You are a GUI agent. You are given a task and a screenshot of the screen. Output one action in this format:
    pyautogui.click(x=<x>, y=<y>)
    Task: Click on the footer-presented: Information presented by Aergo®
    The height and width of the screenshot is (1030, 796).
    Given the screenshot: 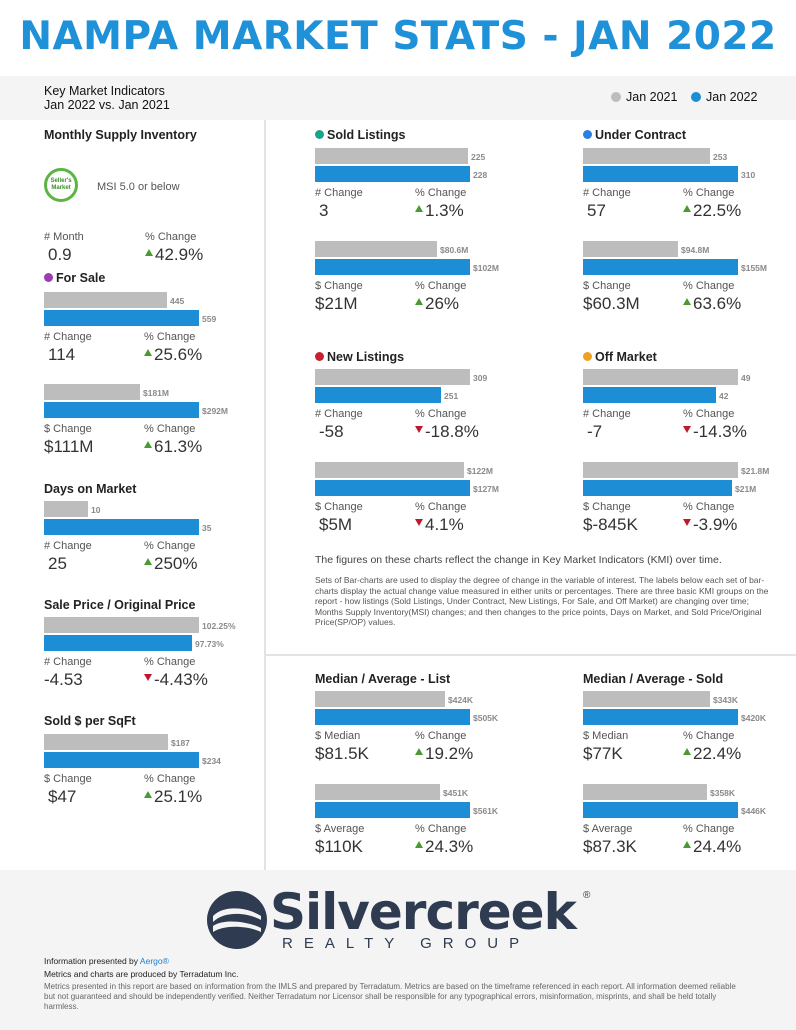 What is the action you would take?
    pyautogui.click(x=106, y=961)
    